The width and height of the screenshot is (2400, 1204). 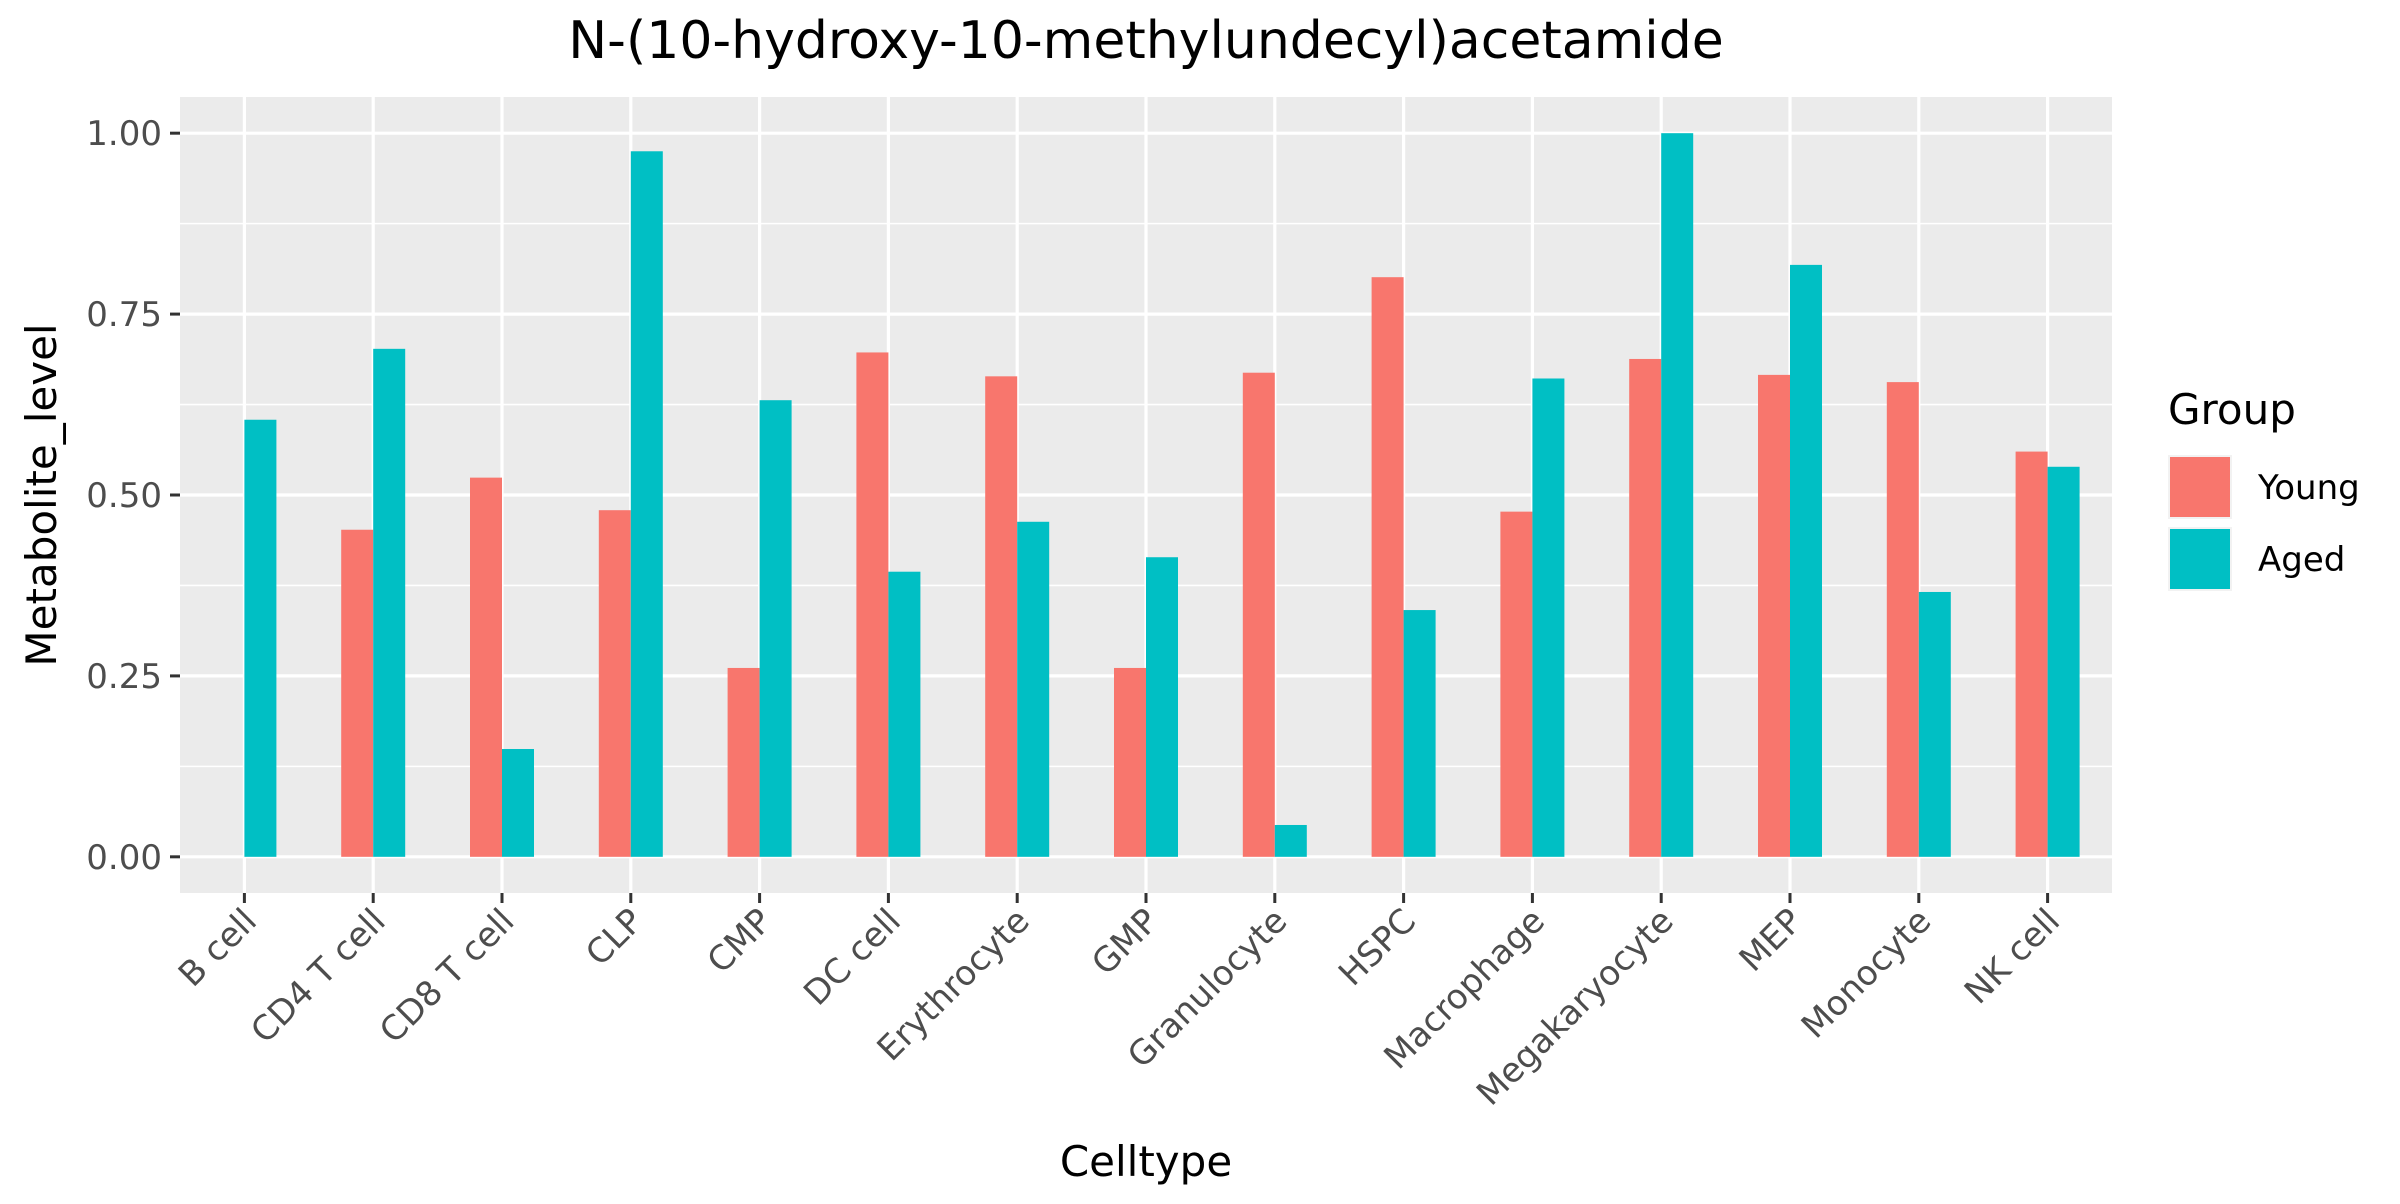 What do you see at coordinates (2200, 559) in the screenshot?
I see `legend-key-aged` at bounding box center [2200, 559].